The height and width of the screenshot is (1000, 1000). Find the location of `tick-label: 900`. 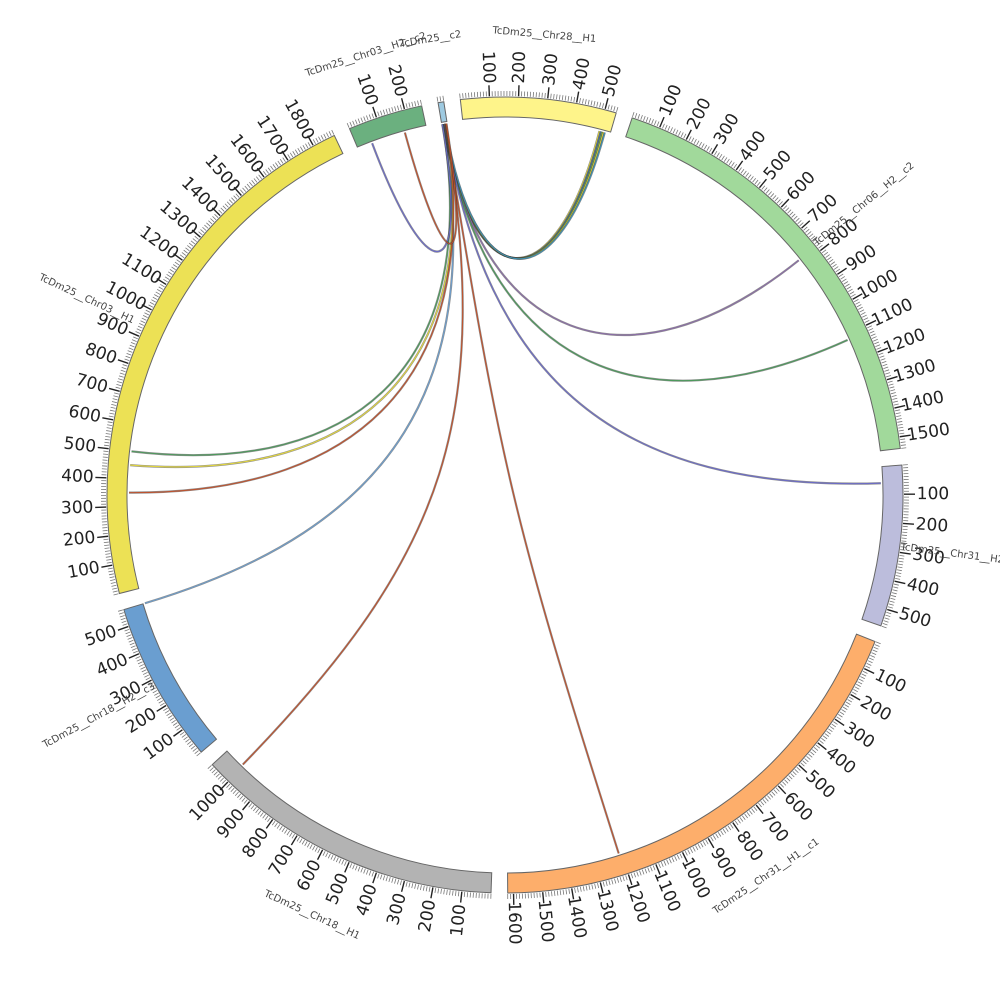

tick-label: 900 is located at coordinates (231, 824).